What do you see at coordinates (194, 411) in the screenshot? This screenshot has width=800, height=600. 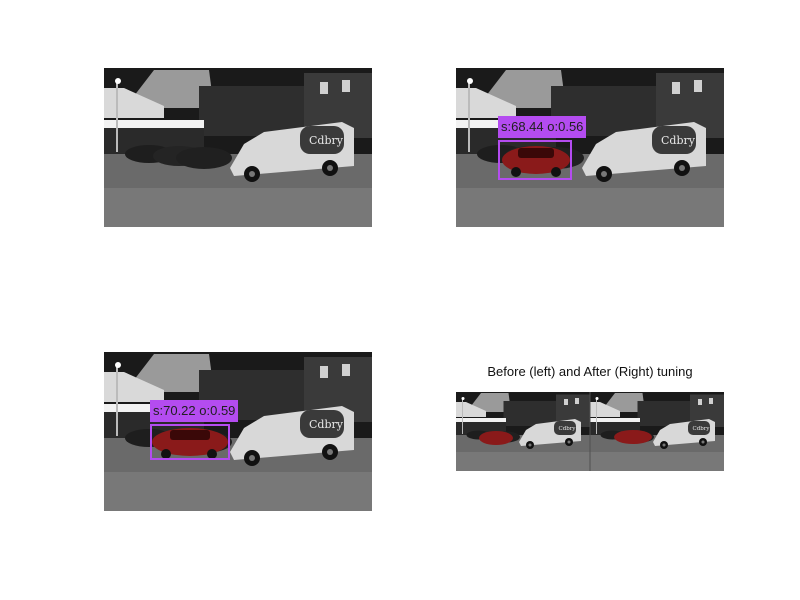 I see `detection-label: s:70.22 o:0.59` at bounding box center [194, 411].